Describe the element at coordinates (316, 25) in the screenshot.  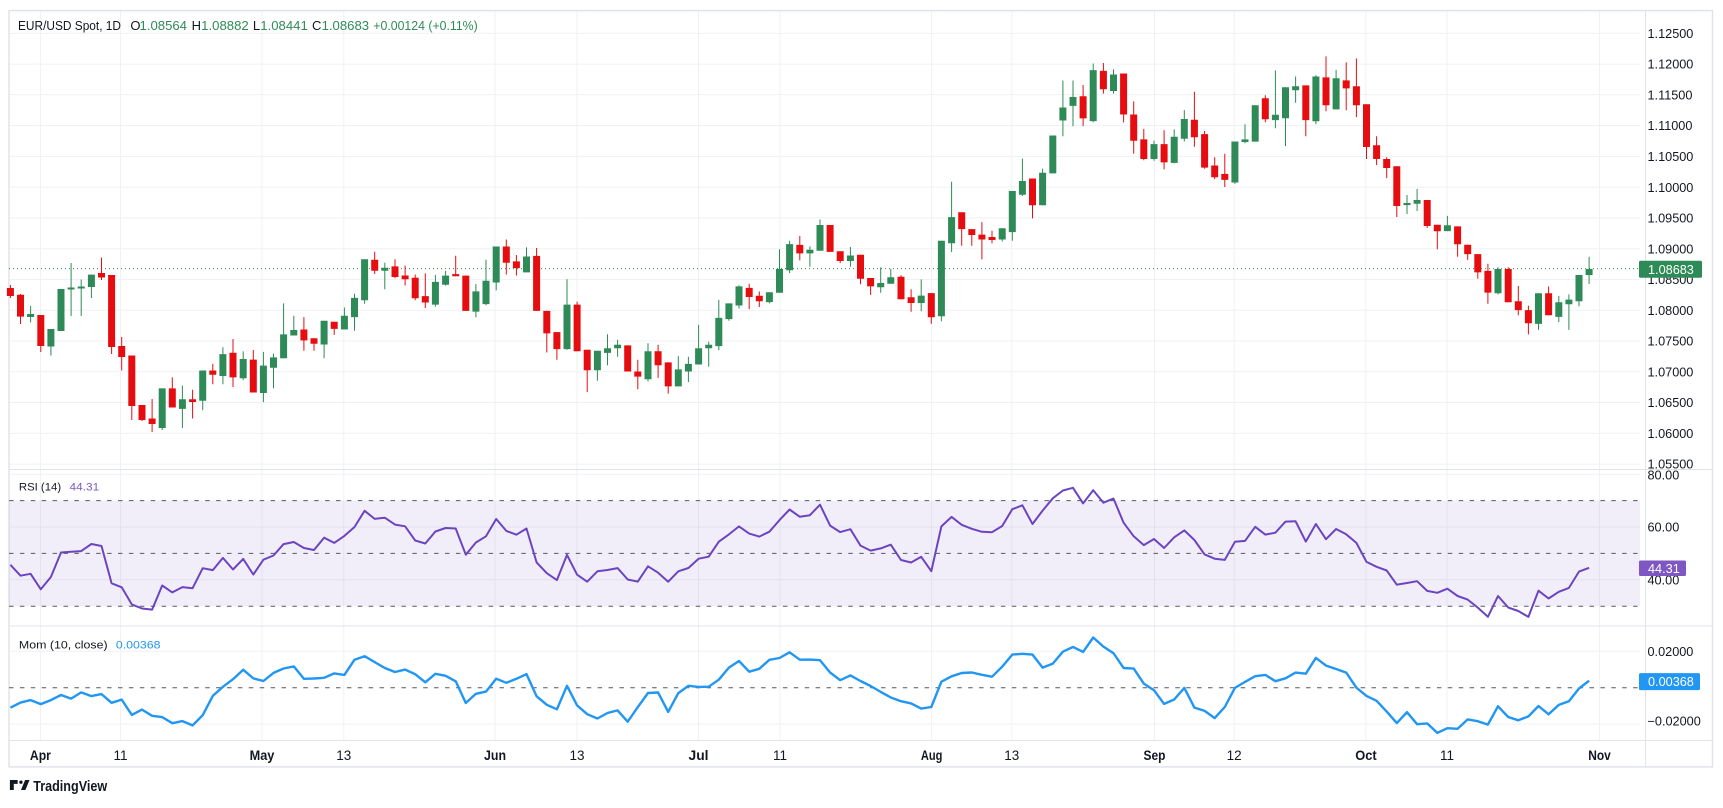
I see `svg-text: C` at that location.